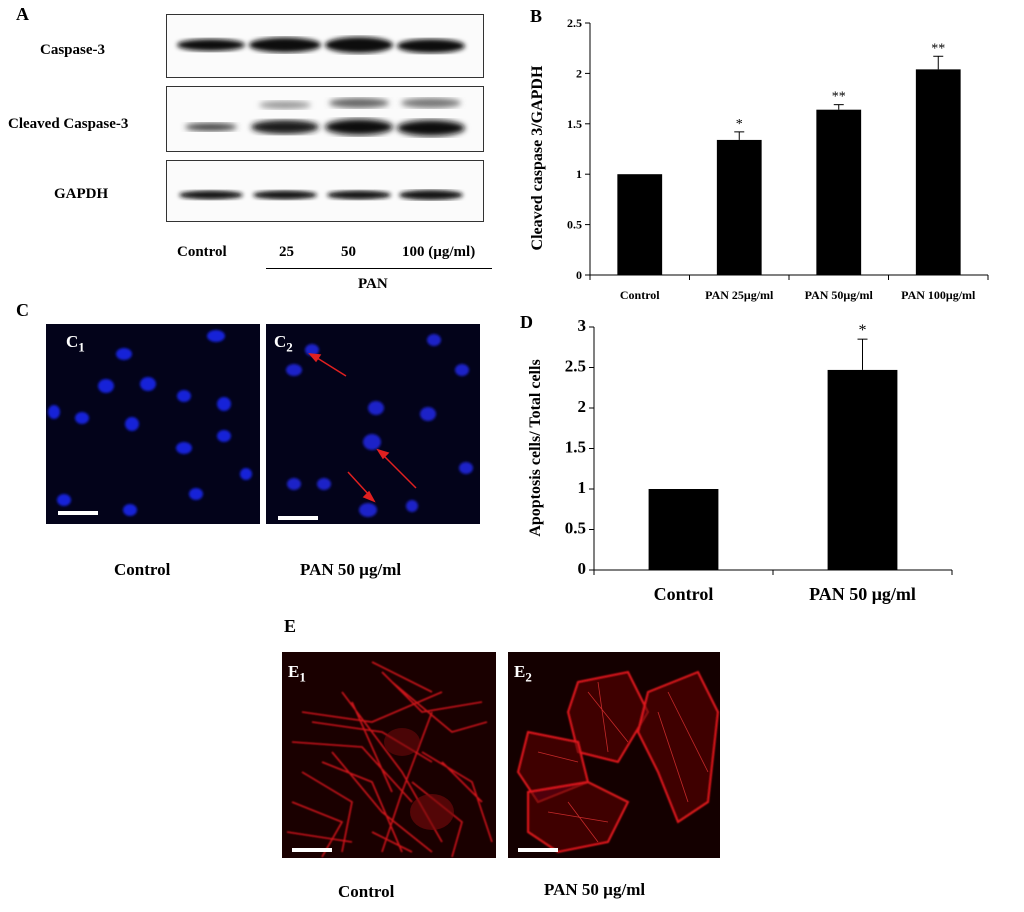  I want to click on chart-d-xtick-0: Control, so click(684, 594).